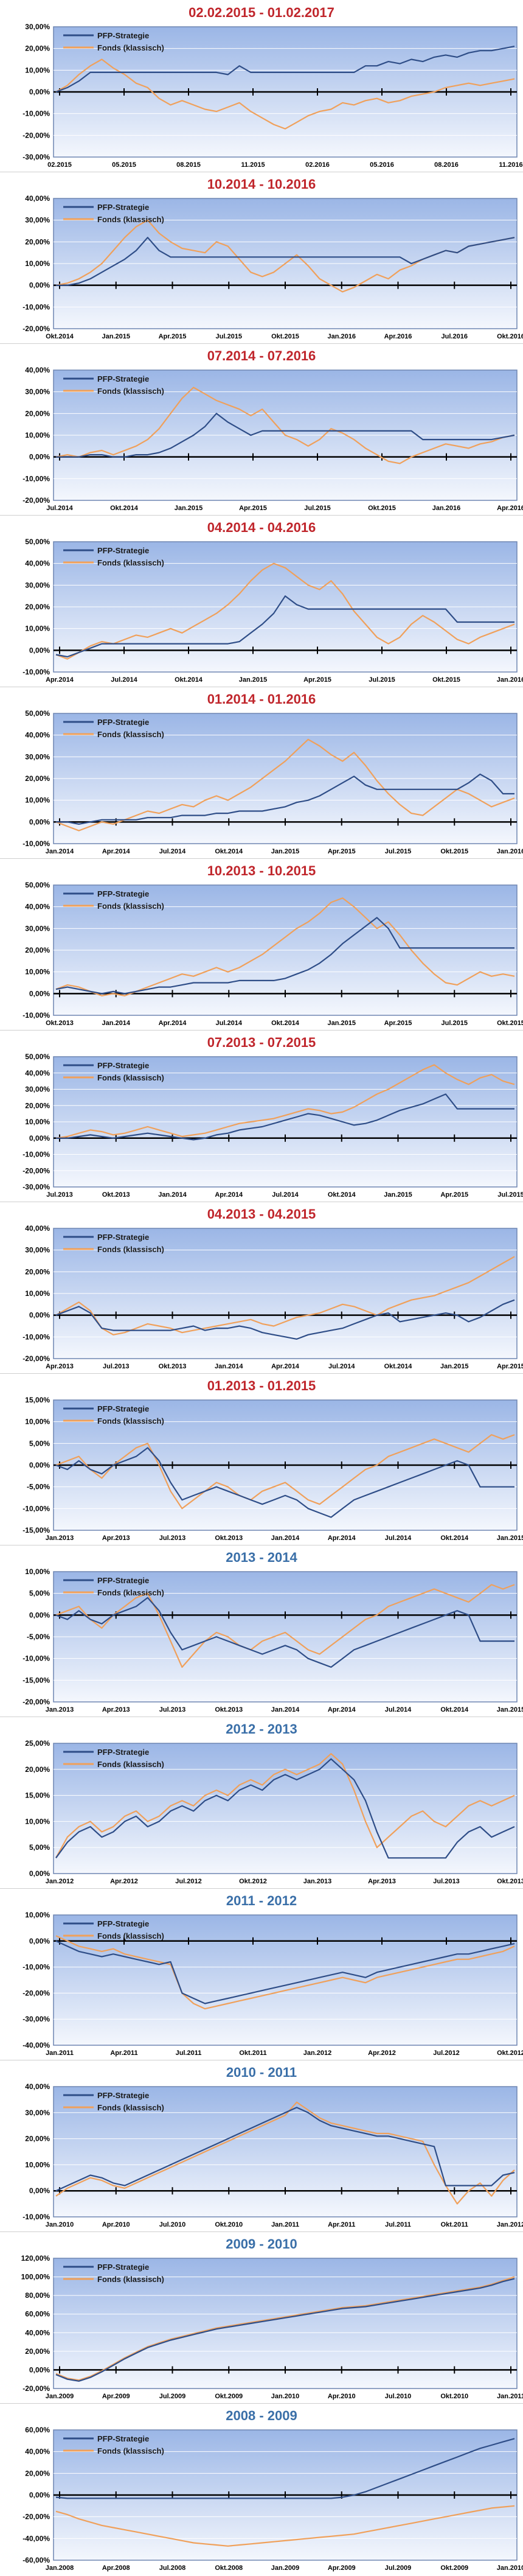  I want to click on x-tick-label: Jan.2010, so click(285, 2396).